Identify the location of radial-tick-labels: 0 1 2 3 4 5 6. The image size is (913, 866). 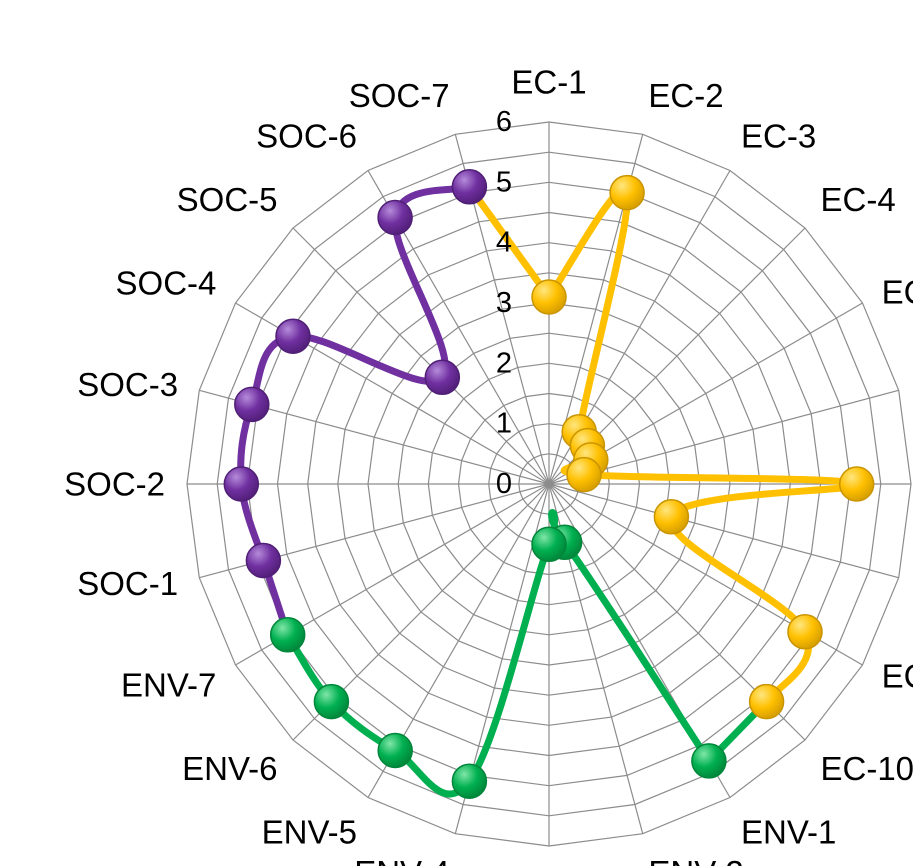
(504, 303).